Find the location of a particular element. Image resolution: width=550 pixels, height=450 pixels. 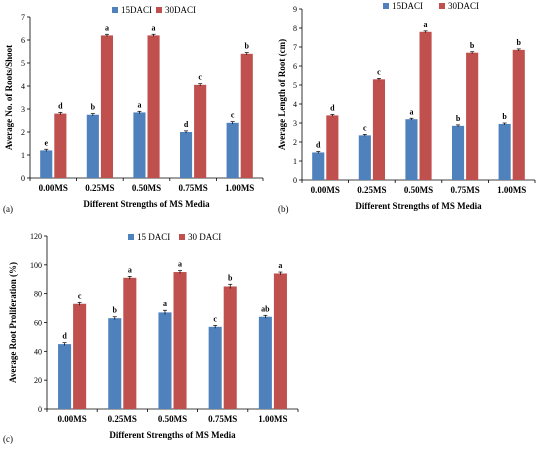

x-tick-label: 0.00MS is located at coordinates (71, 419).